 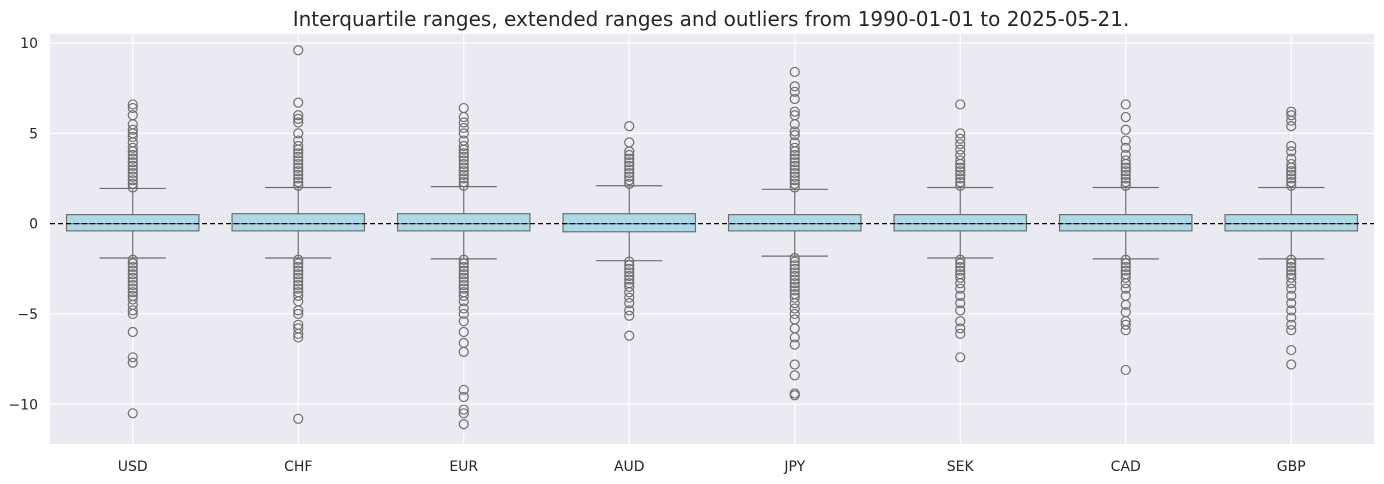 What do you see at coordinates (1291, 467) in the screenshot?
I see `x-tick-label: GBP` at bounding box center [1291, 467].